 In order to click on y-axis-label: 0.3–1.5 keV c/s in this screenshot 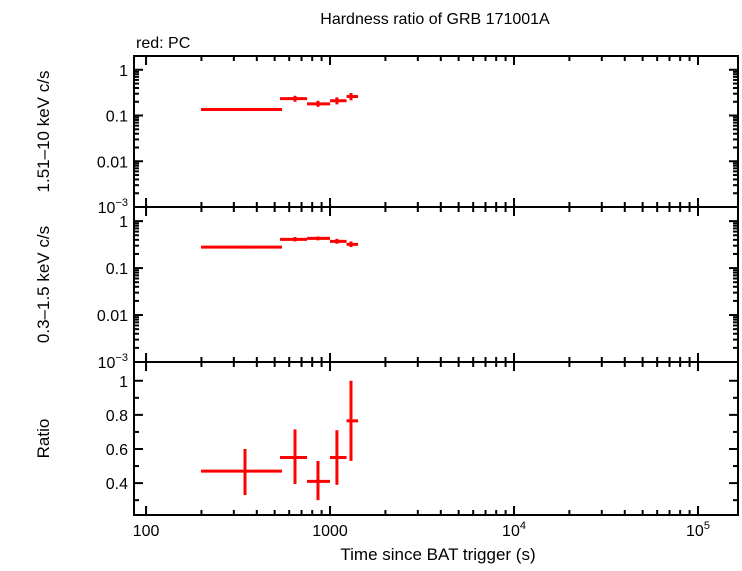, I will do `click(43, 284)`.